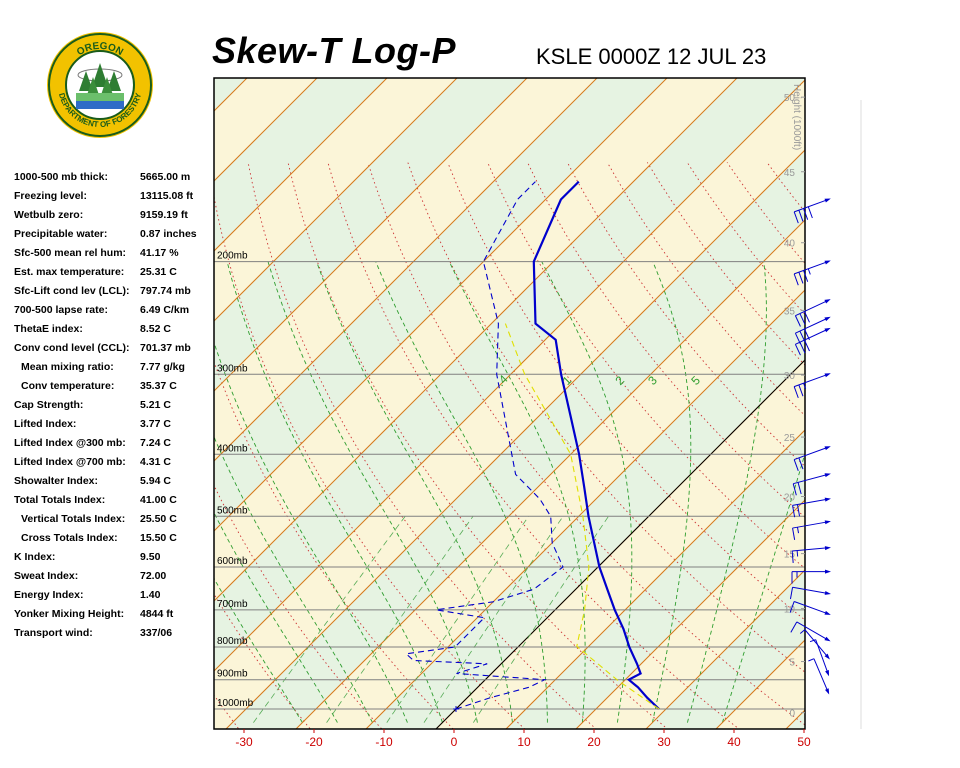  I want to click on index-row: Showalter Index: 5.94 C, so click(114, 481).